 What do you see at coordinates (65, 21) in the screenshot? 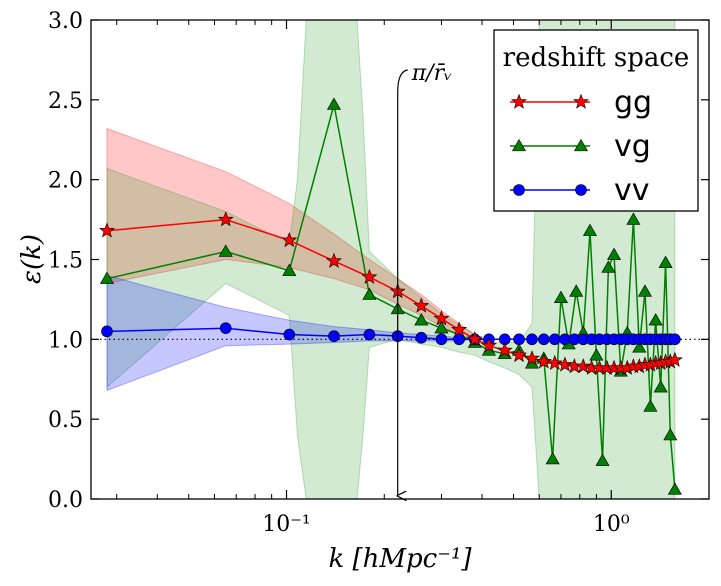
I see `y-tick-label: 3.0` at bounding box center [65, 21].